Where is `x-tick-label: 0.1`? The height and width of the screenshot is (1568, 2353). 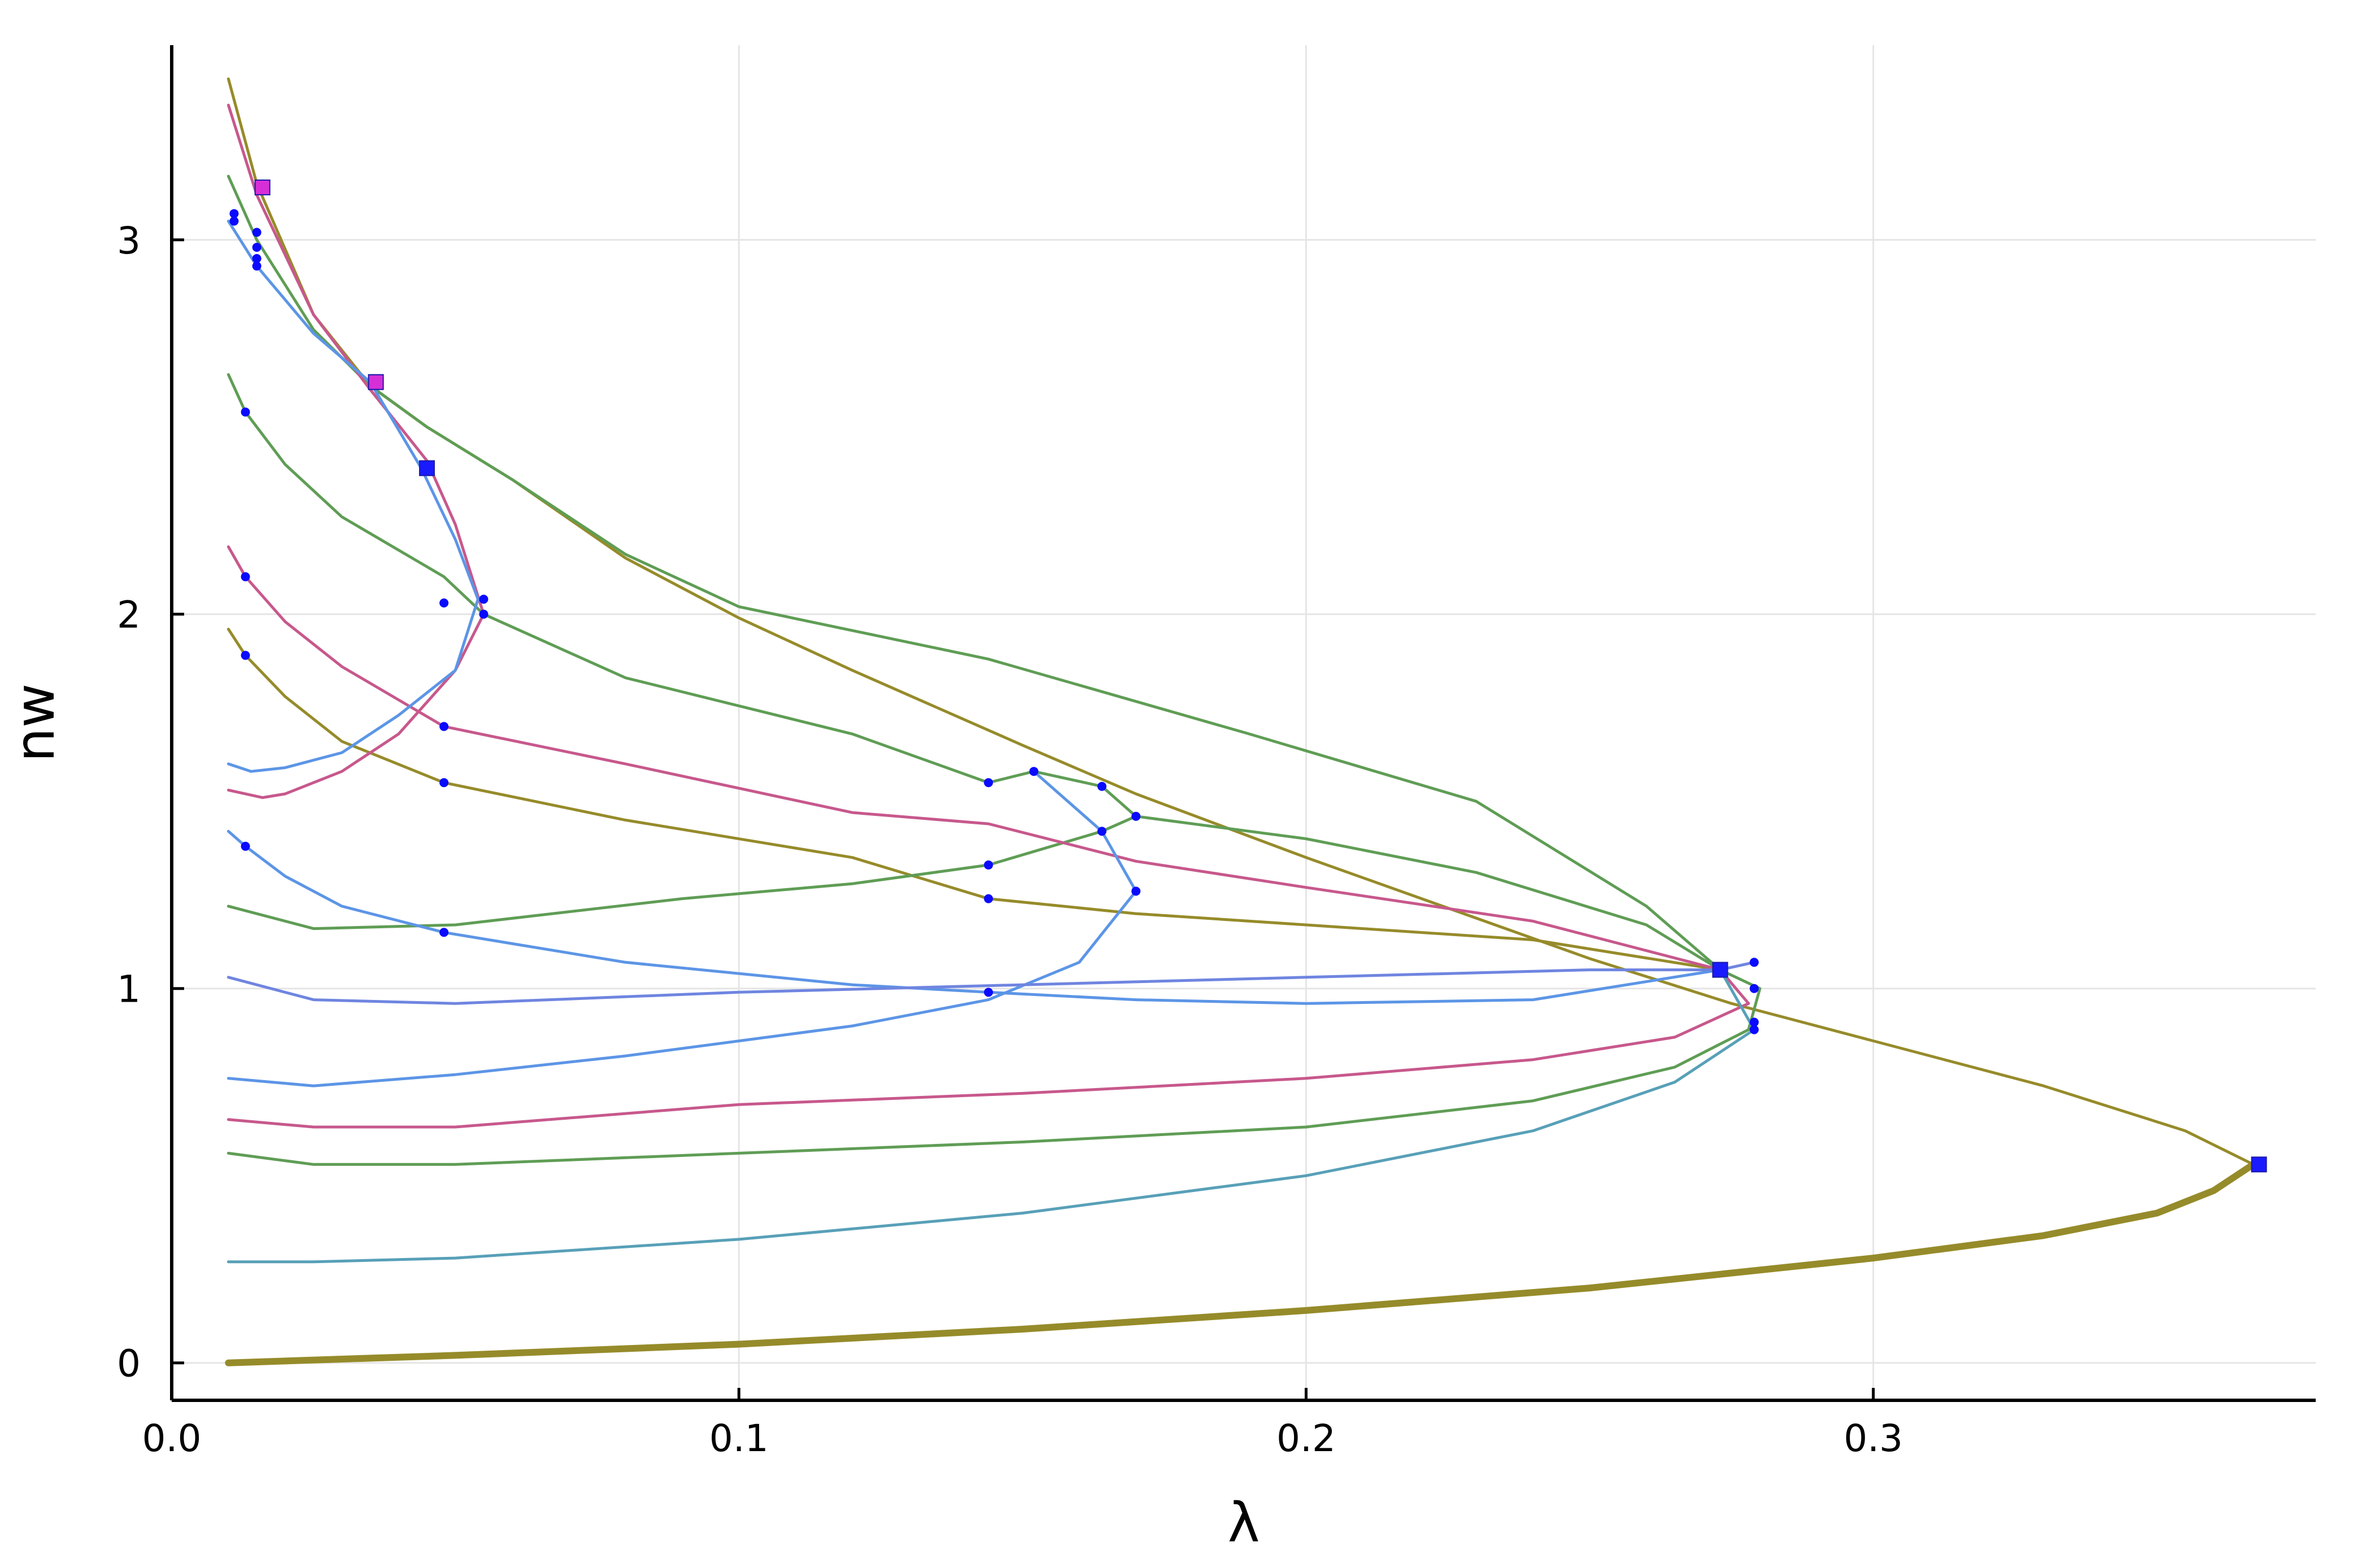 x-tick-label: 0.1 is located at coordinates (739, 1439).